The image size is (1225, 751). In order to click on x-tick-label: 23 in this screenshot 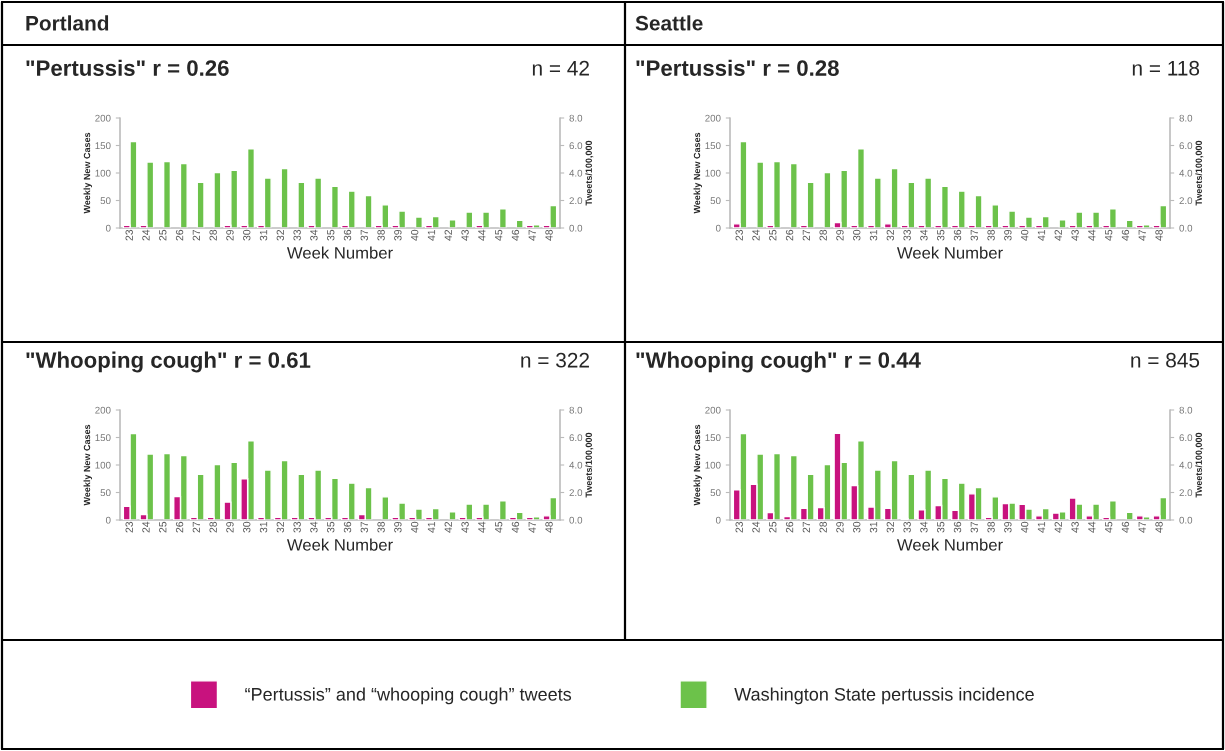, I will do `click(129, 235)`.